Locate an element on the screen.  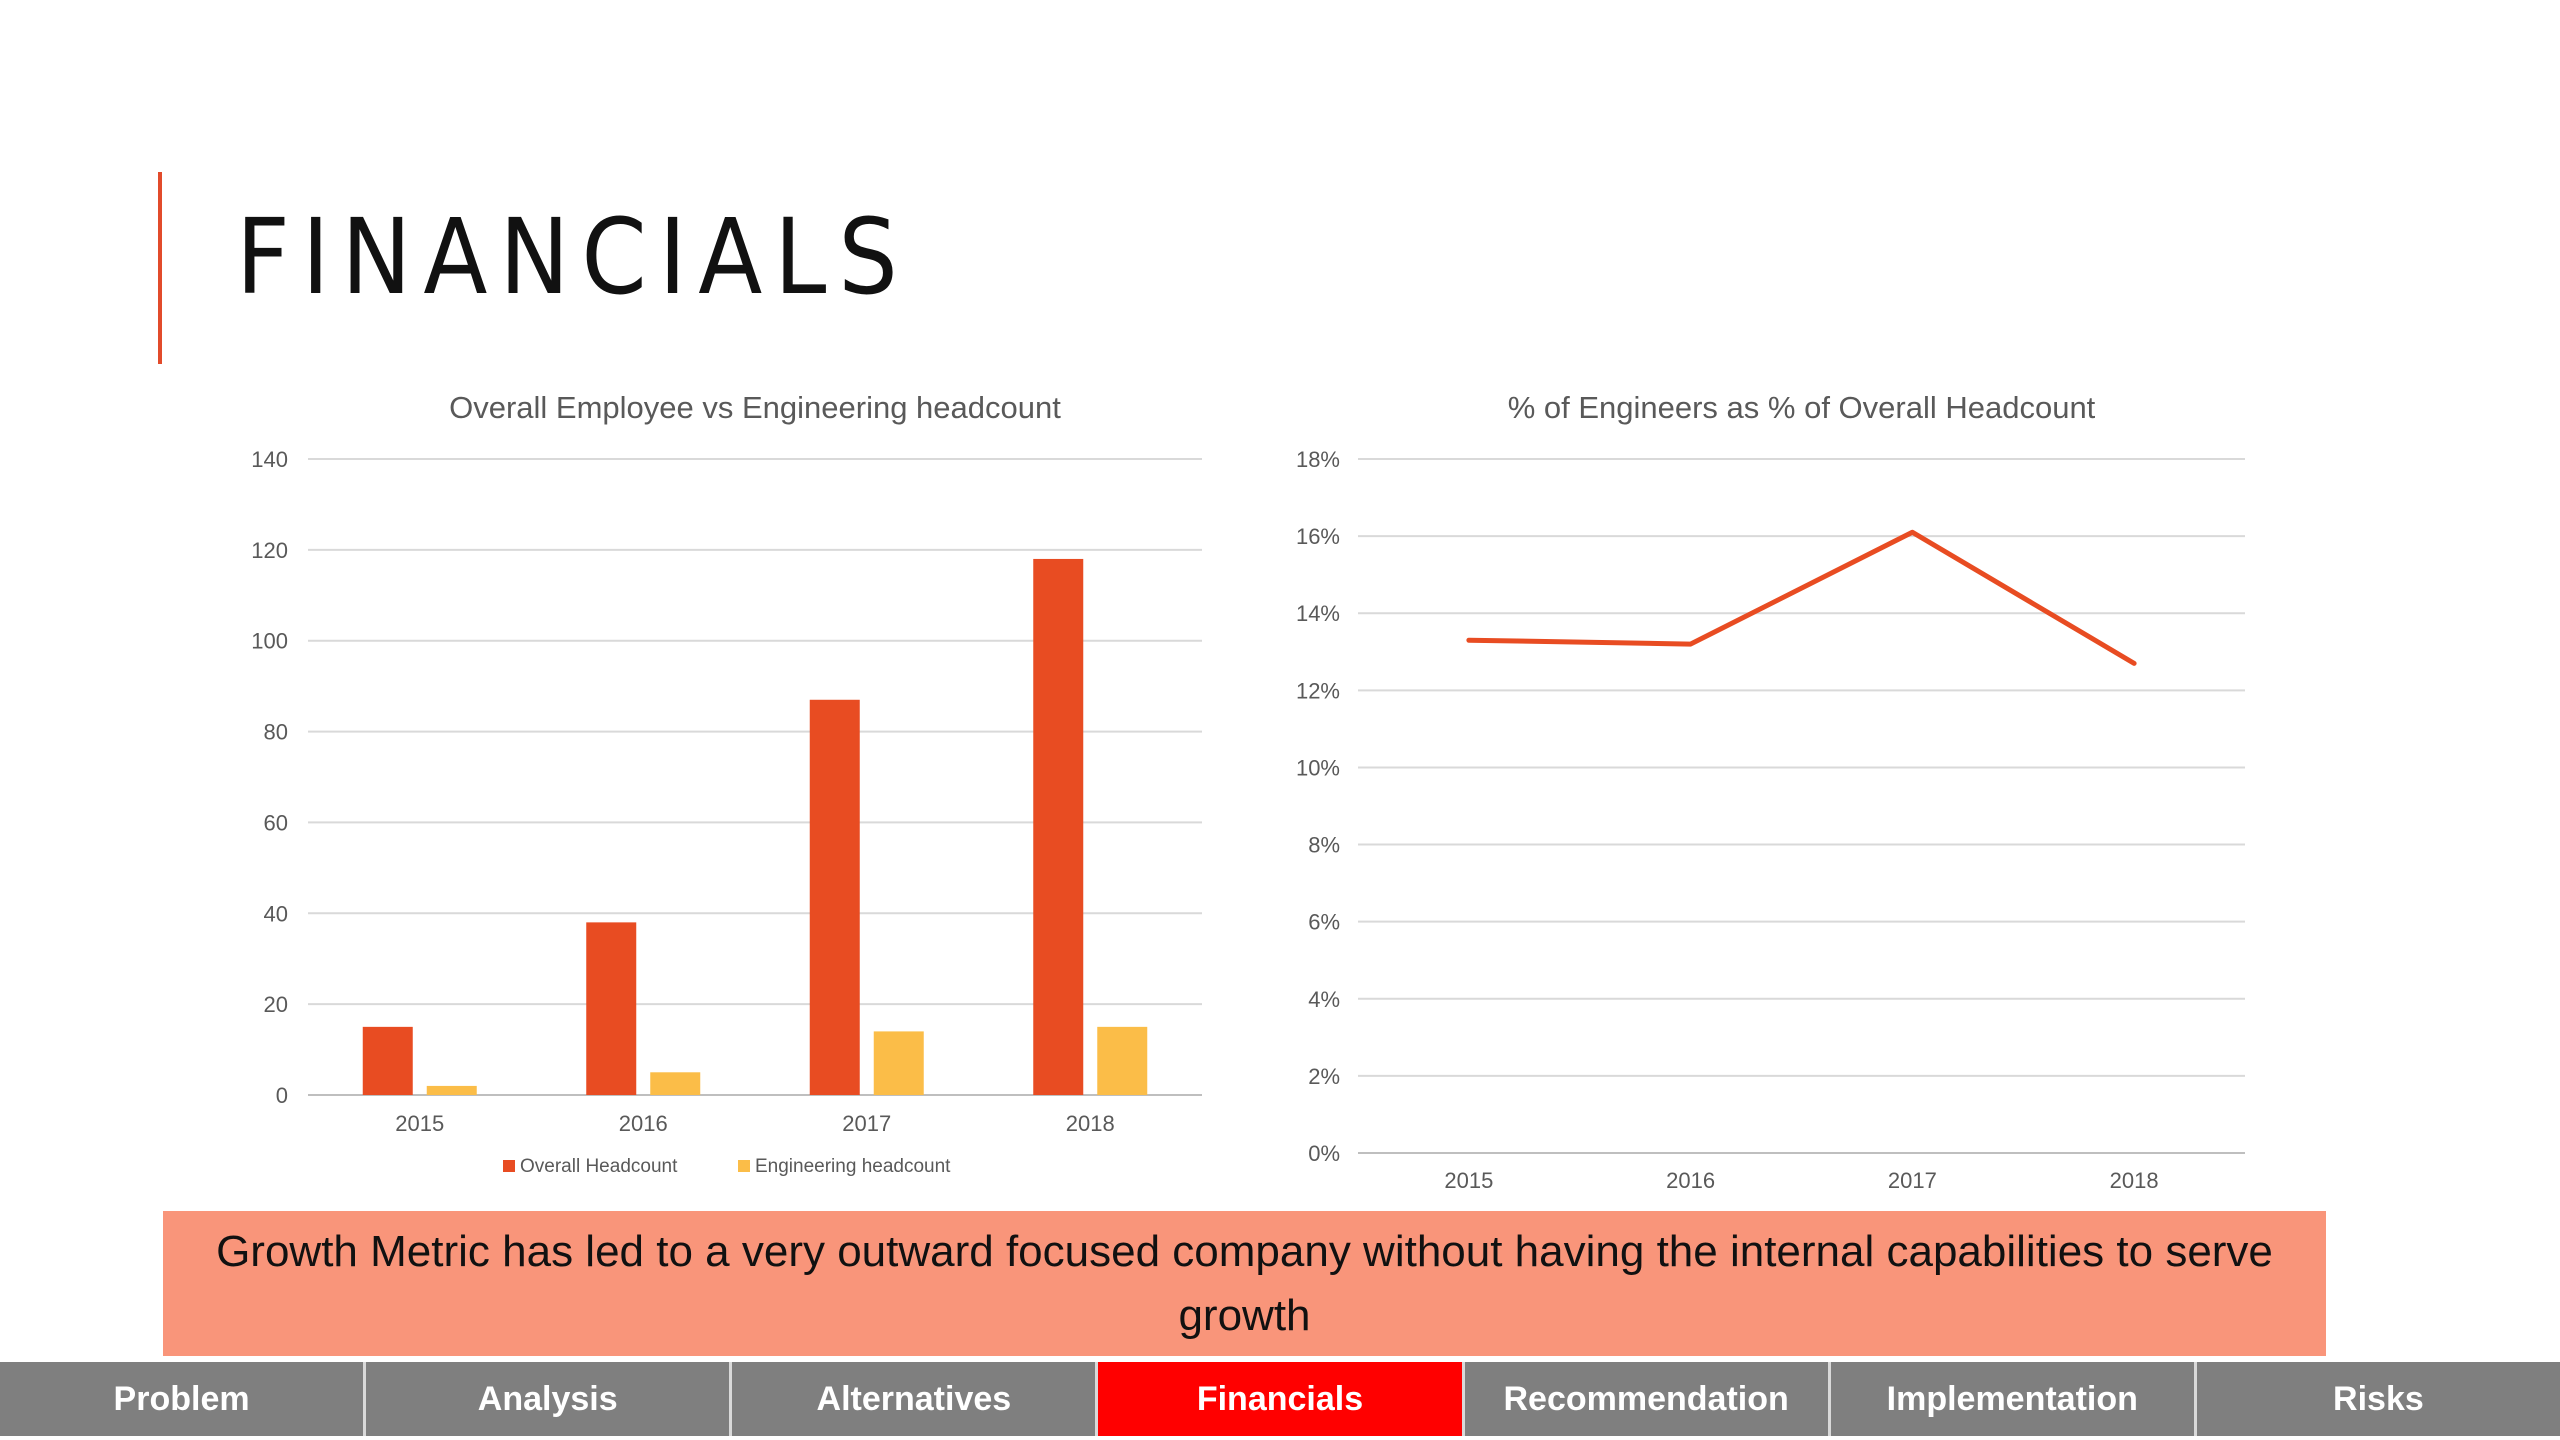
chart1-y-tick-label: 20 is located at coordinates (276, 1004).